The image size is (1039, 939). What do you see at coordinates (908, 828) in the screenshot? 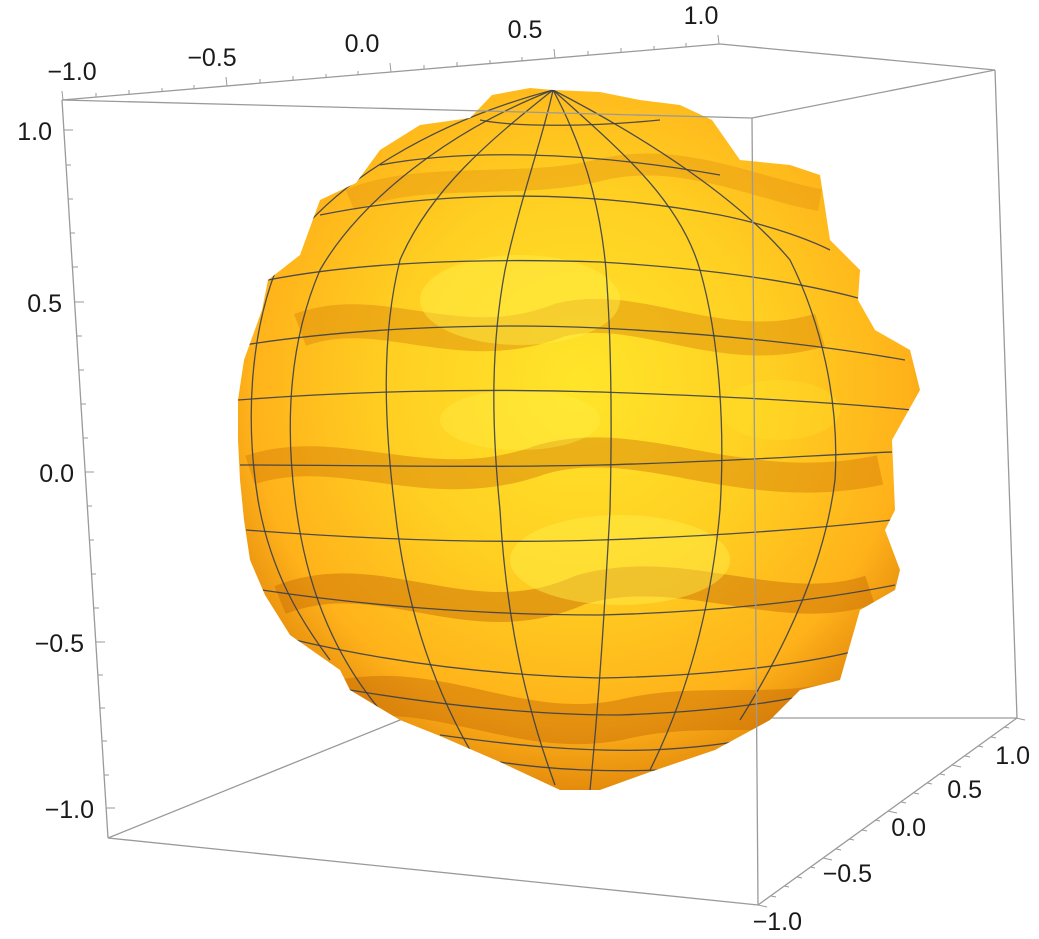
I see `y-tick-label: 0.0` at bounding box center [908, 828].